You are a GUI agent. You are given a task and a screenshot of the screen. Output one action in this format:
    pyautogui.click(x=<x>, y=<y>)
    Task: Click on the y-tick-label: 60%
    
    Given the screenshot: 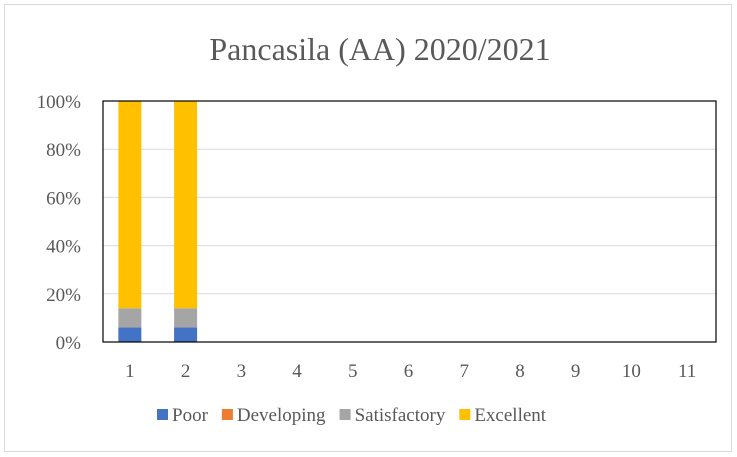 What is the action you would take?
    pyautogui.click(x=63, y=198)
    